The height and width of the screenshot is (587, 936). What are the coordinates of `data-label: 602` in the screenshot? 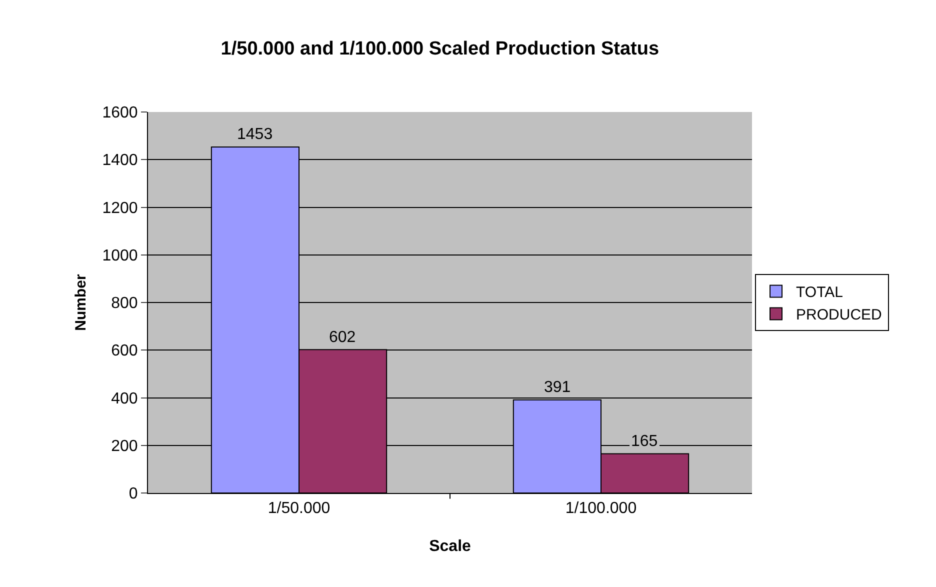 It's located at (342, 337).